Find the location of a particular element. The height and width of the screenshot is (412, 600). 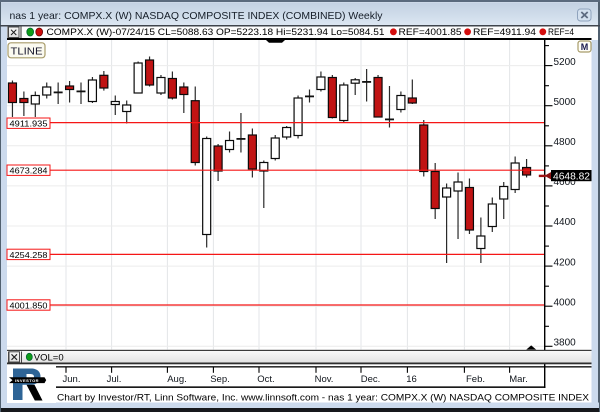

svg-text: Oct. is located at coordinates (265, 379).